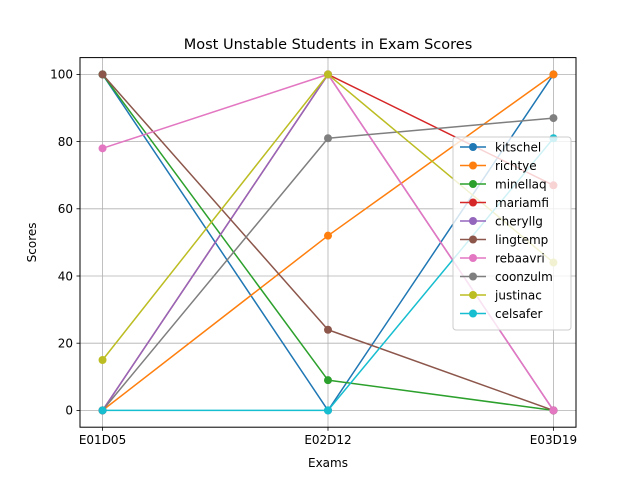 The width and height of the screenshot is (640, 480). I want to click on y-tick-label: 0, so click(69, 411).